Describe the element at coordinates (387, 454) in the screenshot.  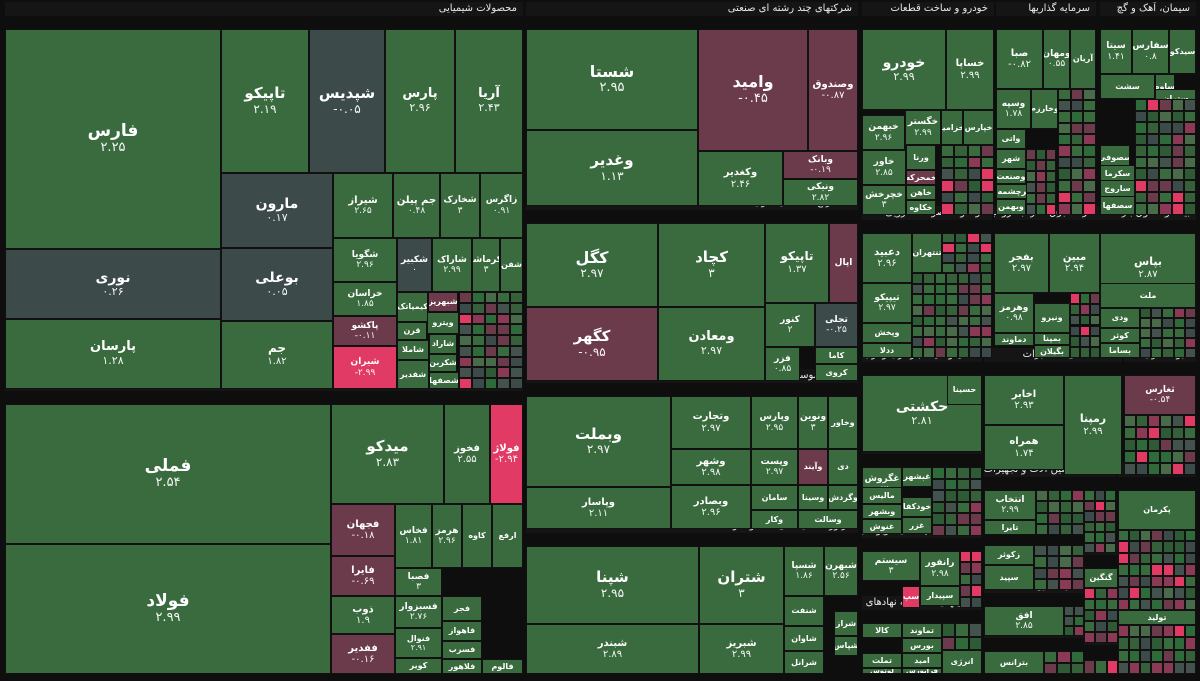
I see `tile-midco: میدکو ۲.۸۳` at that location.